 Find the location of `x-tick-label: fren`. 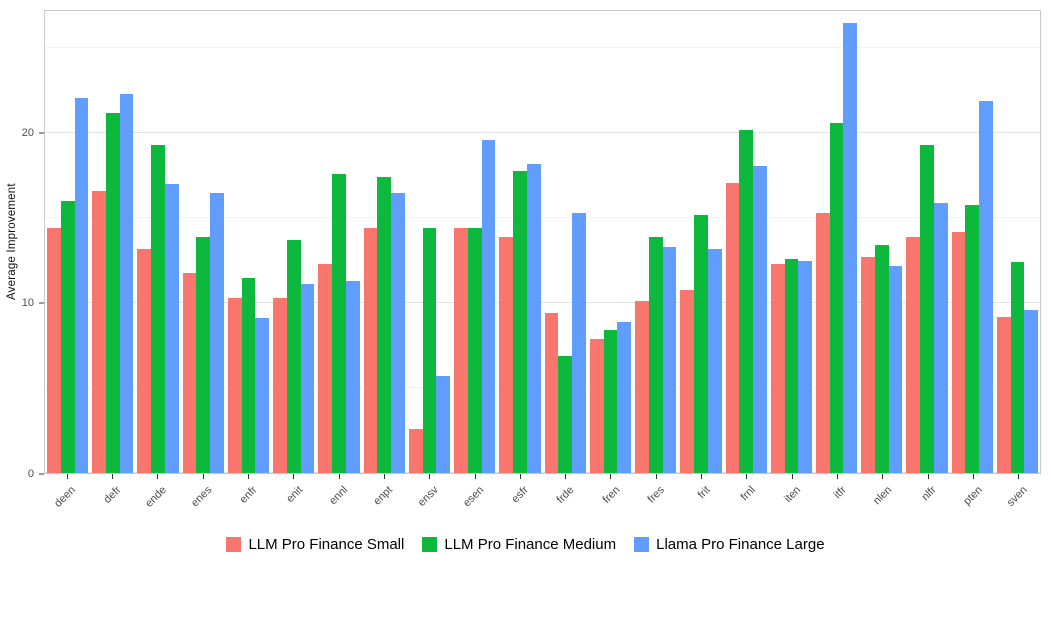

x-tick-label: fren is located at coordinates (611, 495).